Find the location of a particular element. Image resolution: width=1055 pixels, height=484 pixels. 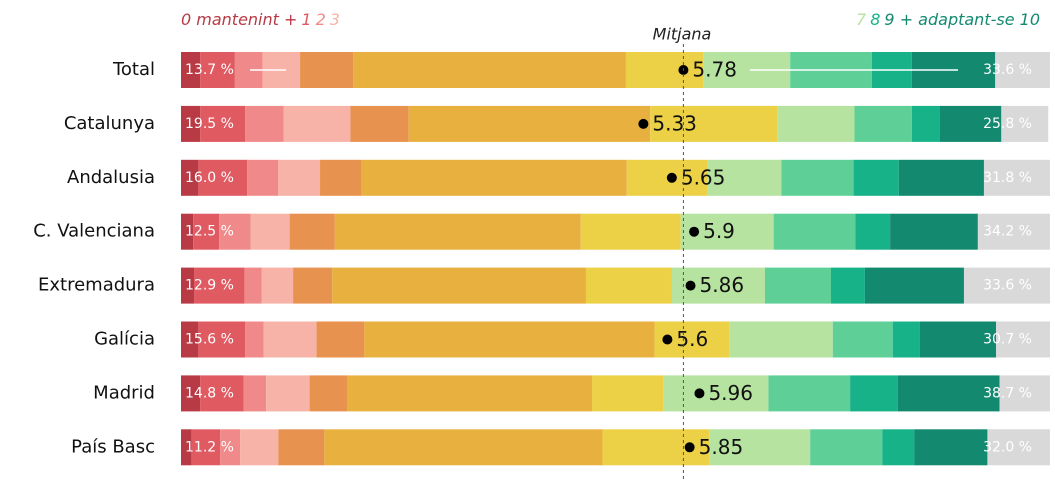

mean-value: 5.96 is located at coordinates (730, 393).